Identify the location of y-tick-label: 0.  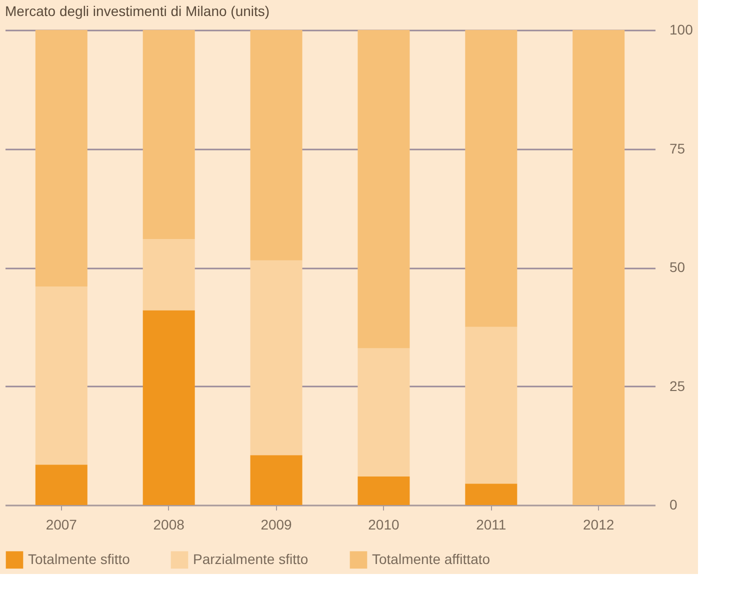
(674, 504).